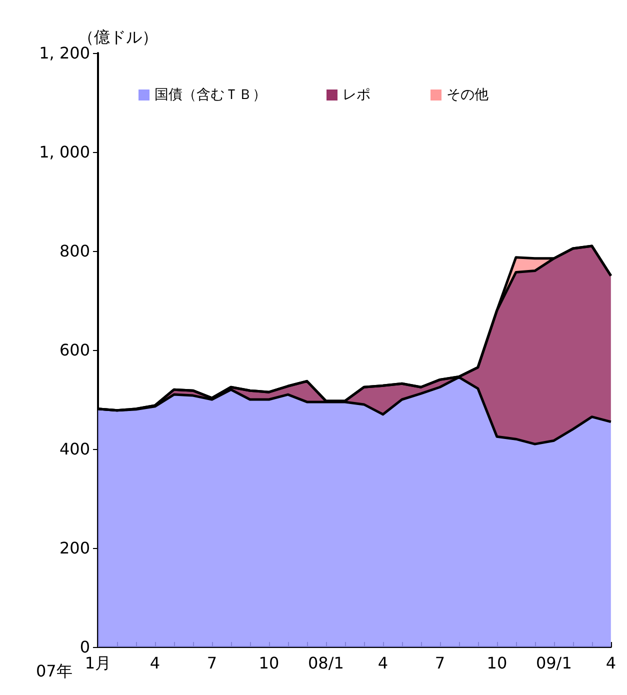 The width and height of the screenshot is (627, 695). I want to click on x-tick-label: 08/1, so click(326, 663).